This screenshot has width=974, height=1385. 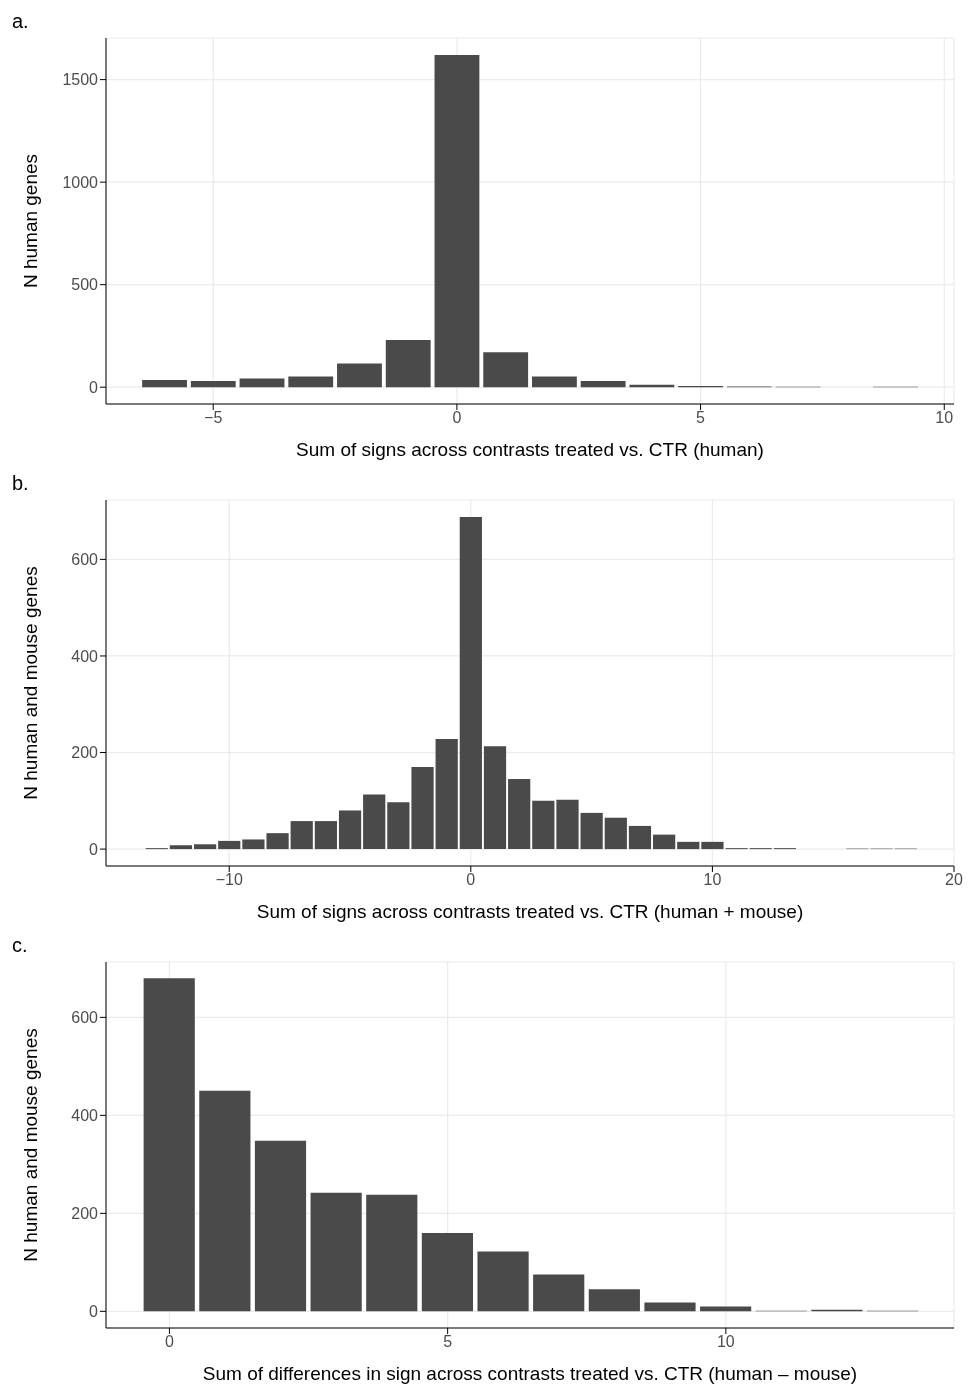 What do you see at coordinates (85, 285) in the screenshot?
I see `y-tick-label: 500` at bounding box center [85, 285].